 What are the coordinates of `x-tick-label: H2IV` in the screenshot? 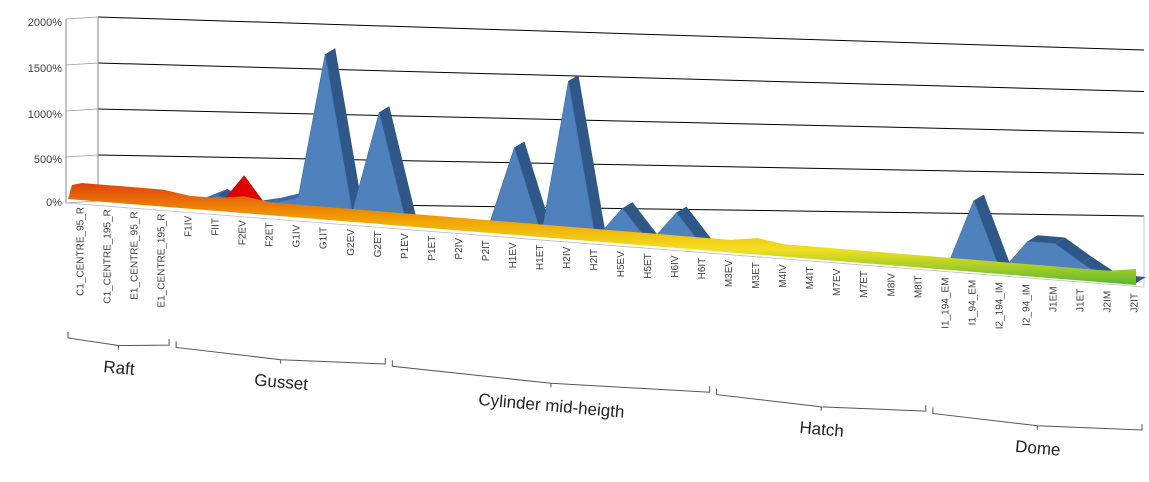 It's located at (567, 257).